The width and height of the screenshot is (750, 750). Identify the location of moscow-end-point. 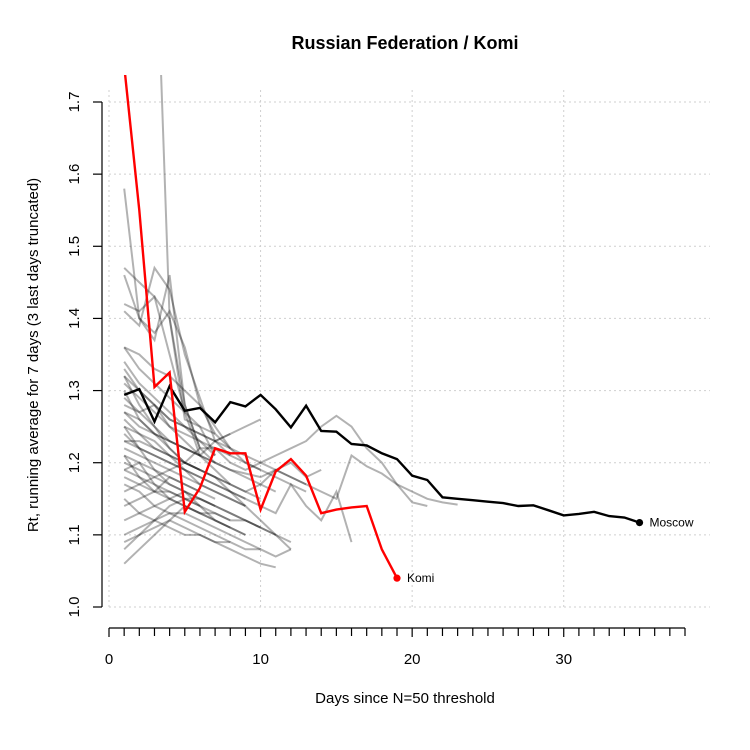
(639, 522).